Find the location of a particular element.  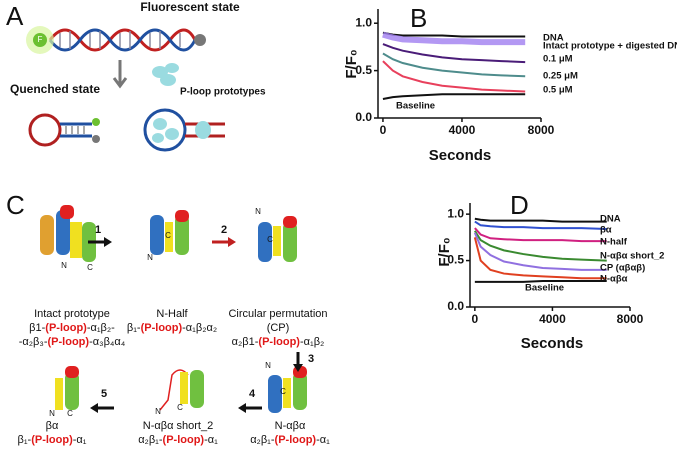

structure-ba is located at coordinates (67, 388).